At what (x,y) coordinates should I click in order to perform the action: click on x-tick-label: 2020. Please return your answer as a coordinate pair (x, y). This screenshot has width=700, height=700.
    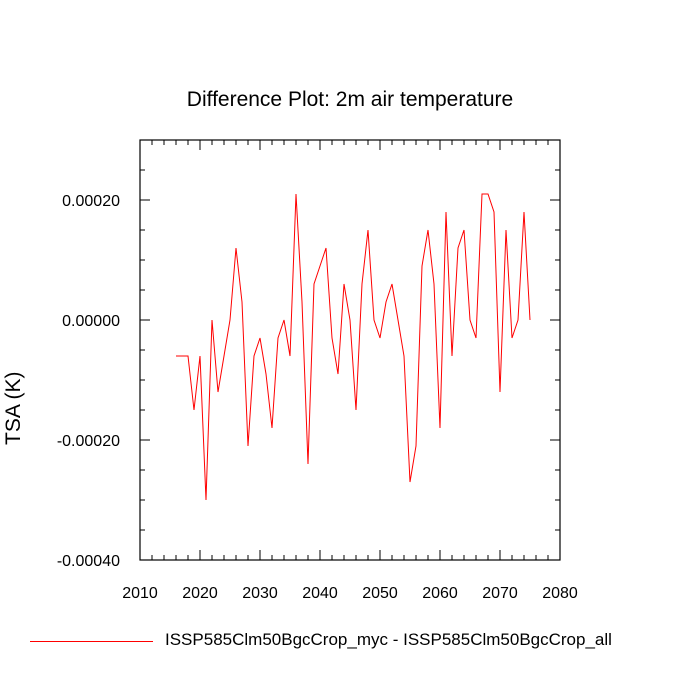
    Looking at the image, I should click on (200, 593).